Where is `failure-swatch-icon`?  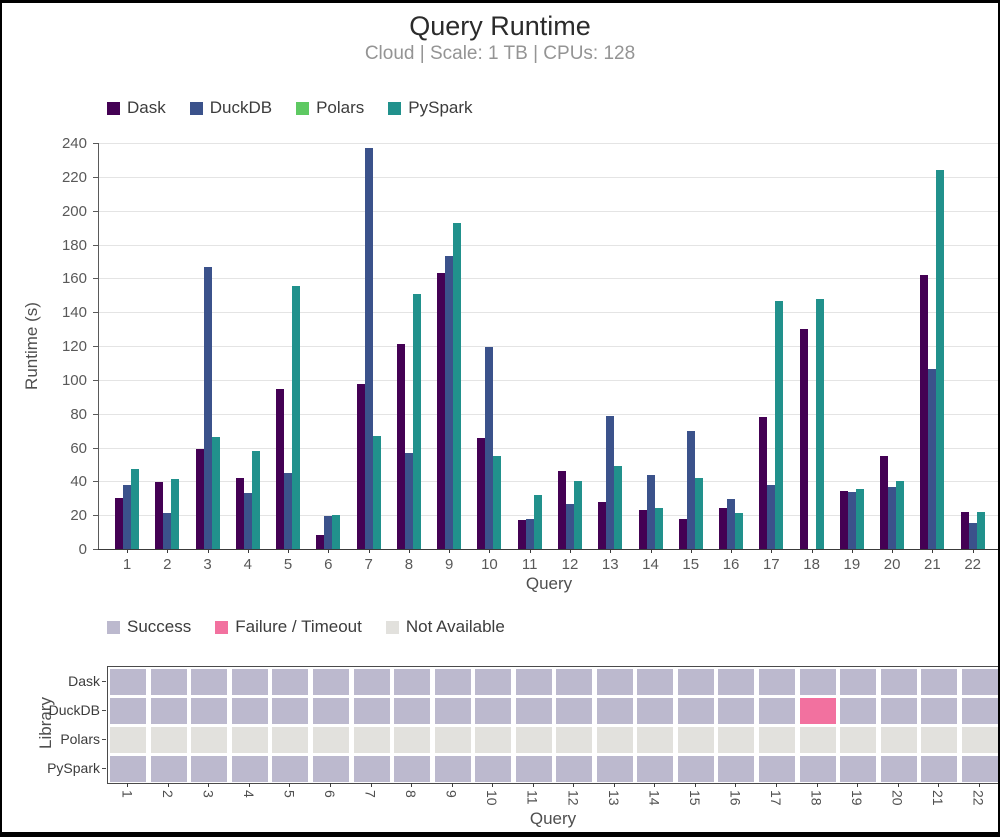
failure-swatch-icon is located at coordinates (222, 627).